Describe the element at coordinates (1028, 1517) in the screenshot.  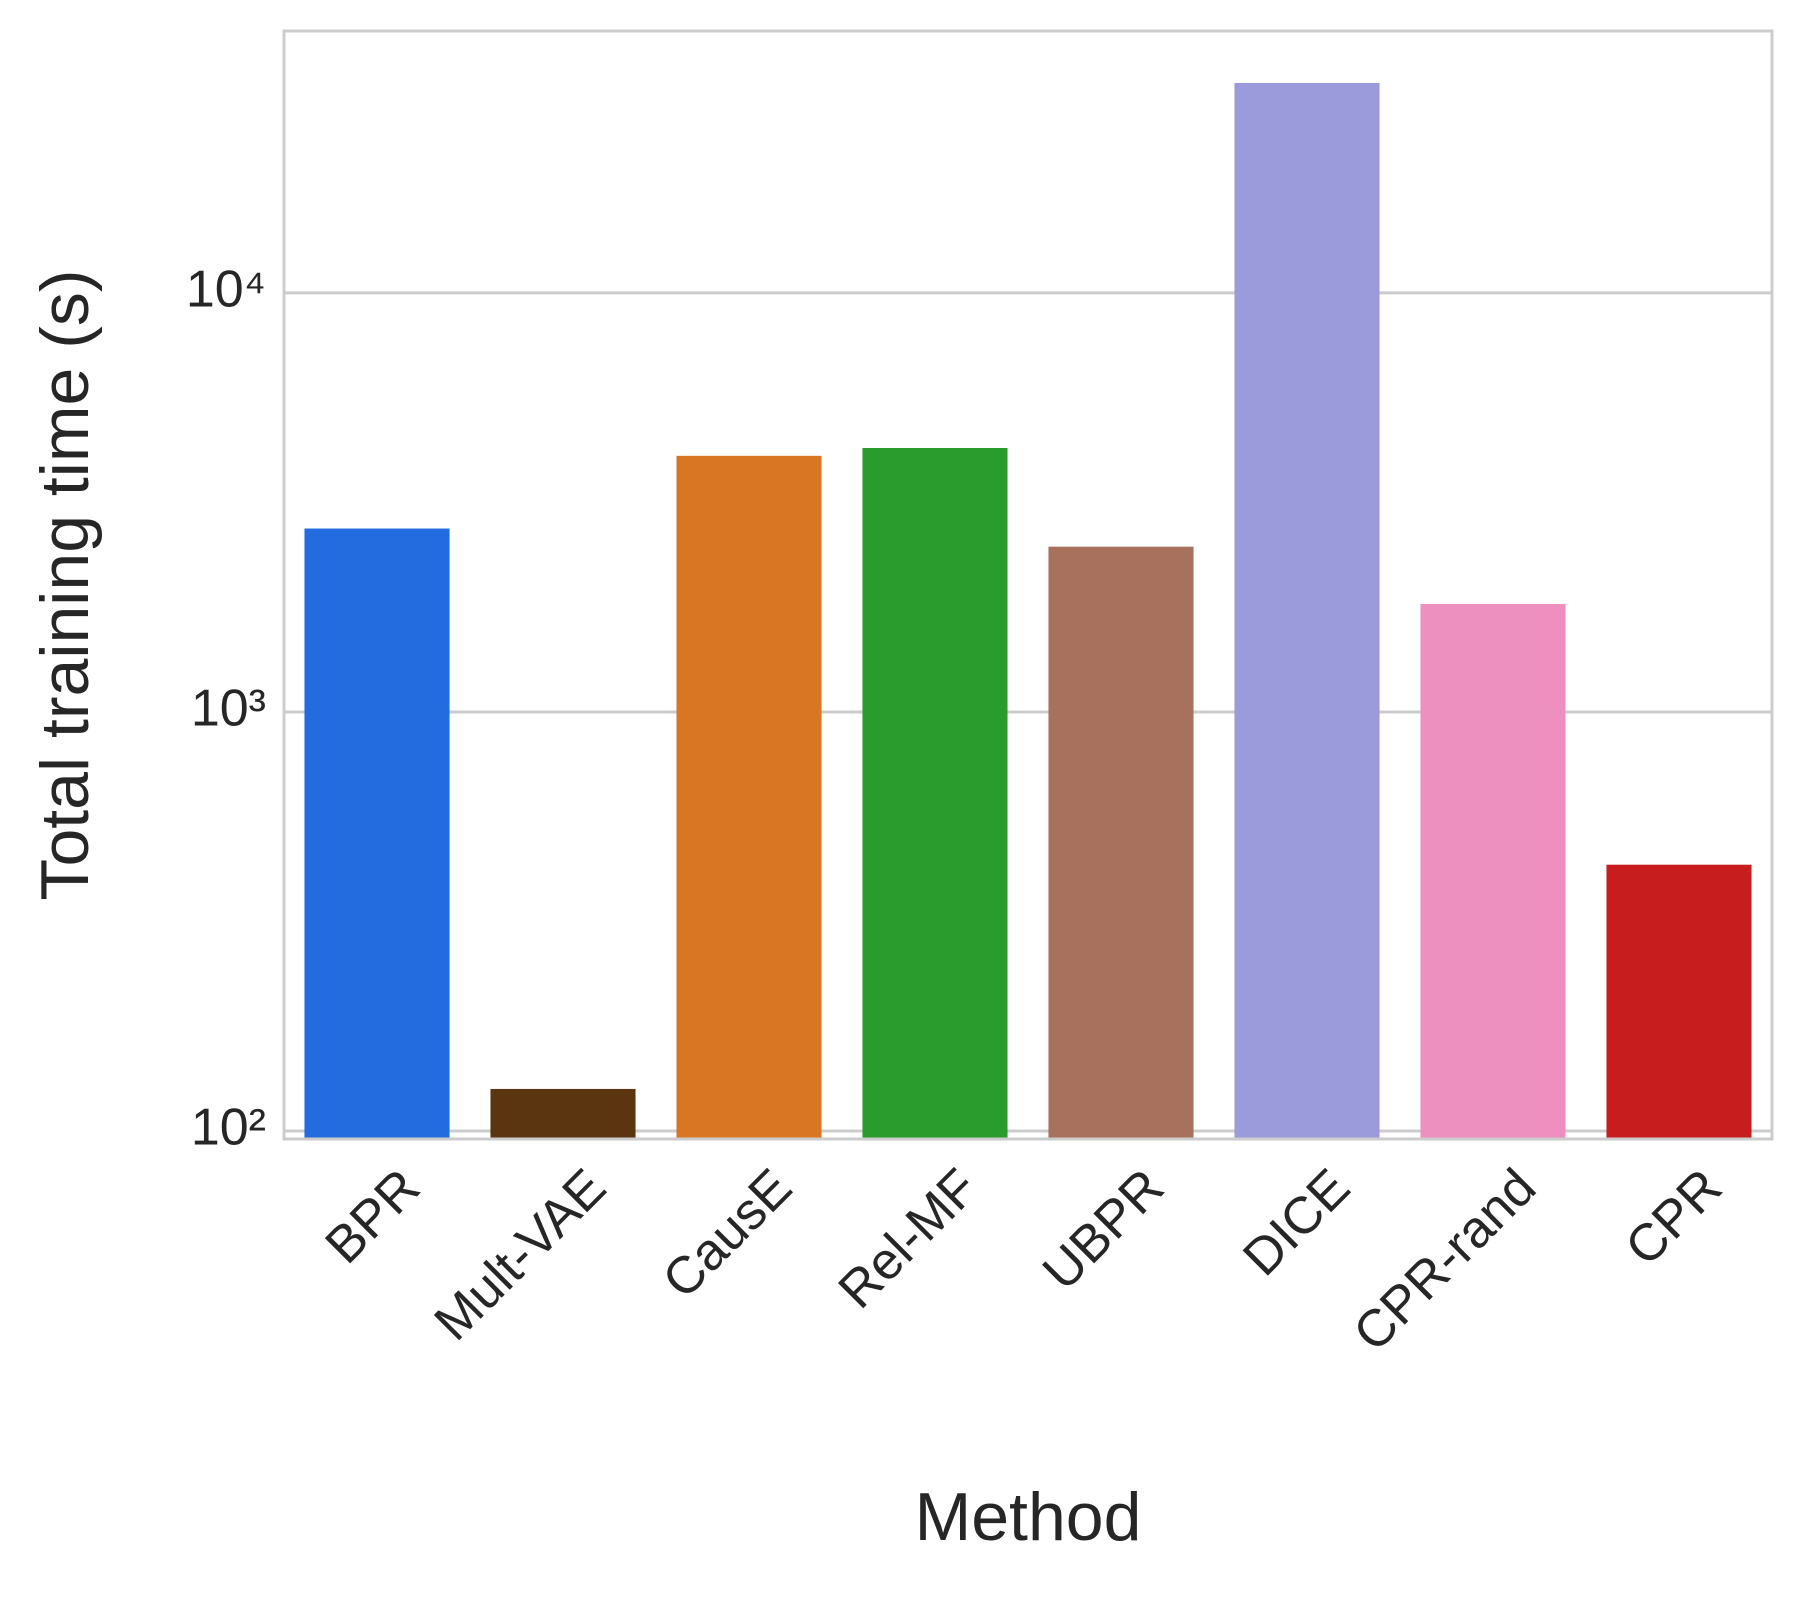
I see `x-axis-label: Method` at that location.